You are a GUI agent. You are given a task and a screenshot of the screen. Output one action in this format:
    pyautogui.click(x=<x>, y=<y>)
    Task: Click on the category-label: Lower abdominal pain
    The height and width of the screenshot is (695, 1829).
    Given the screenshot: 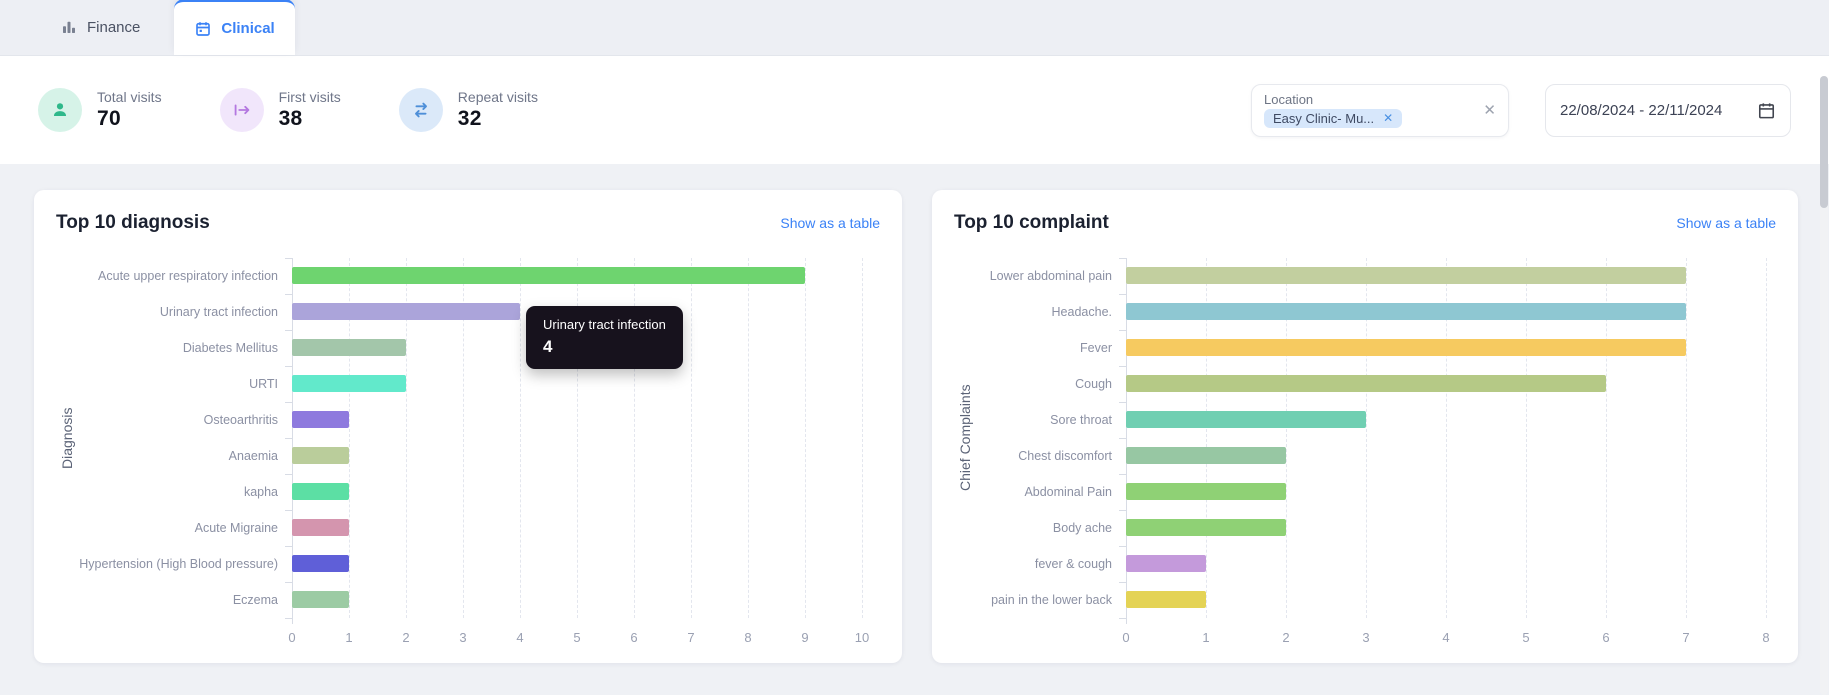 What is the action you would take?
    pyautogui.click(x=1050, y=276)
    